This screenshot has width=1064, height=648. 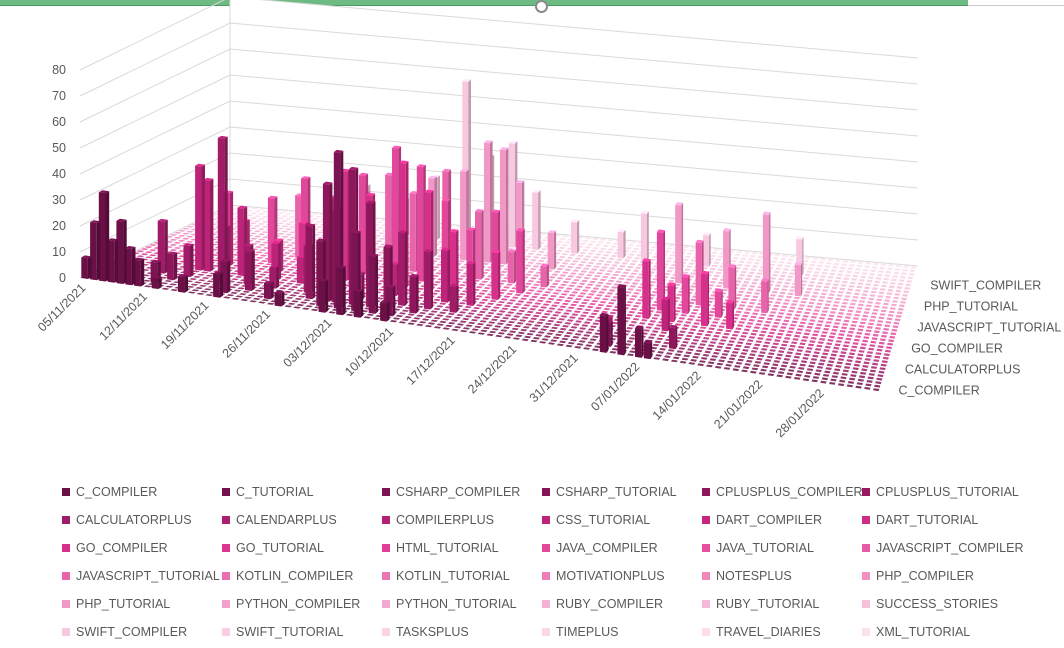 What do you see at coordinates (957, 348) in the screenshot?
I see `depth-tick-label: GO_COMPILER` at bounding box center [957, 348].